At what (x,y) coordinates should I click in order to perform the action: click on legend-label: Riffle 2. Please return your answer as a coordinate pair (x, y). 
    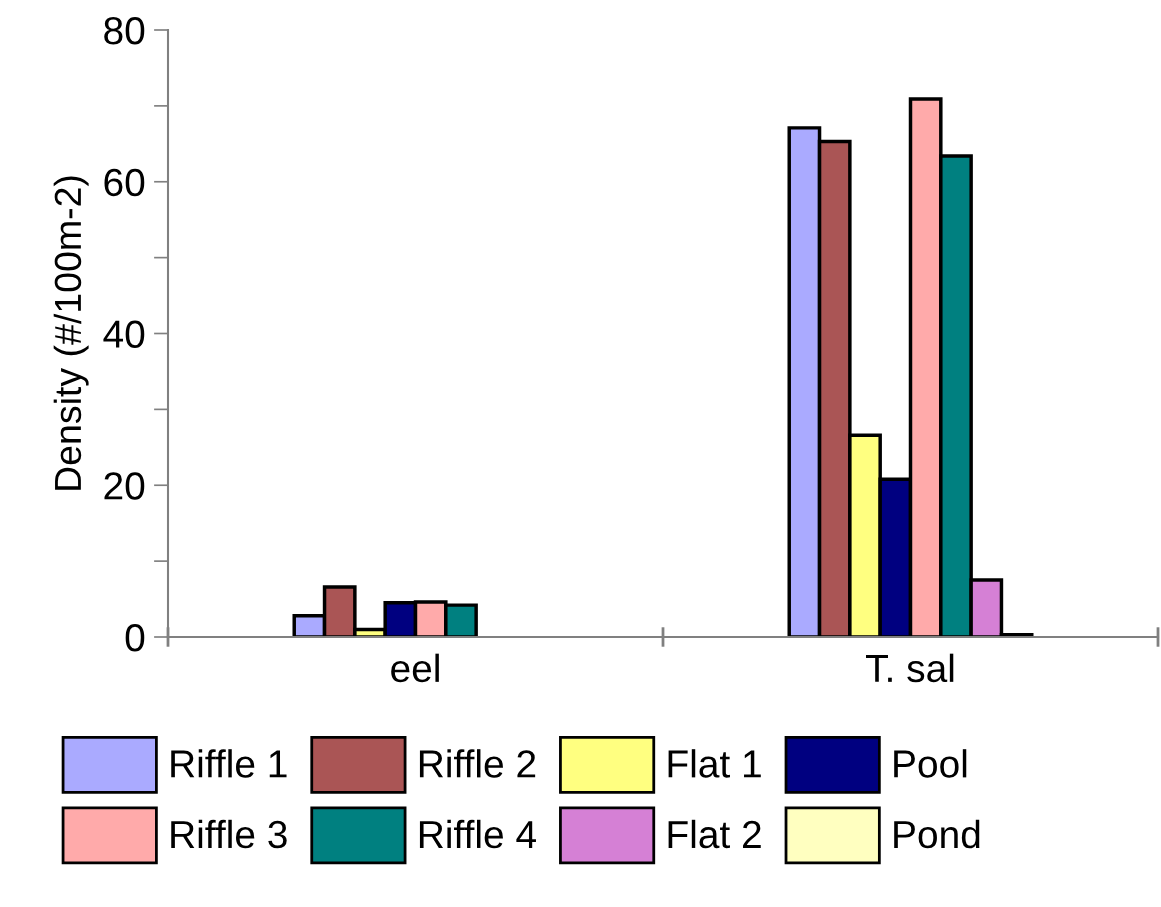
    Looking at the image, I should click on (477, 763).